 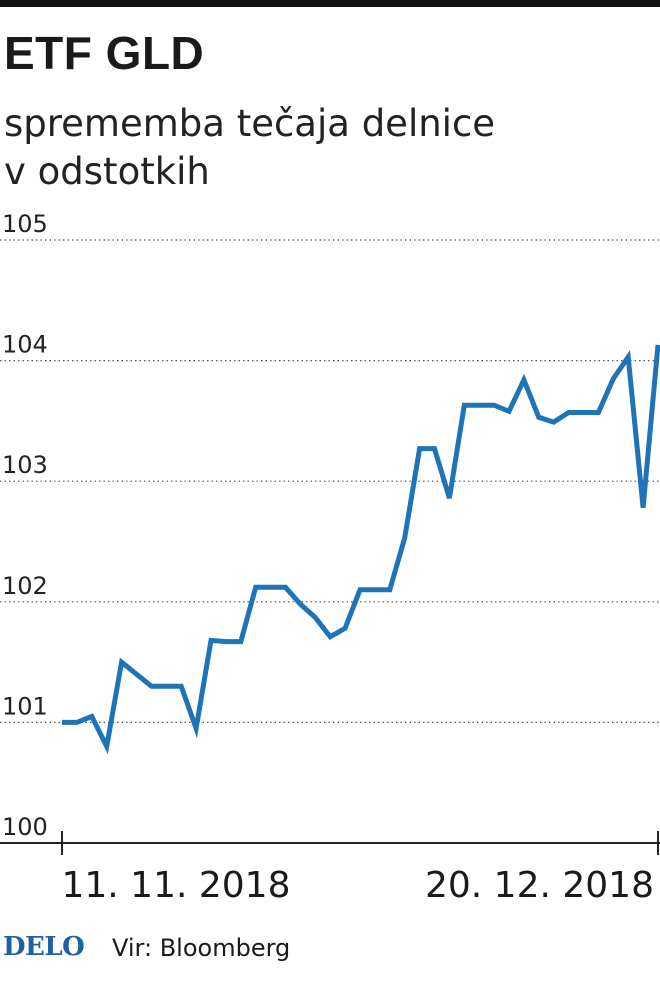 What do you see at coordinates (25, 706) in the screenshot?
I see `y-tick-label: 101` at bounding box center [25, 706].